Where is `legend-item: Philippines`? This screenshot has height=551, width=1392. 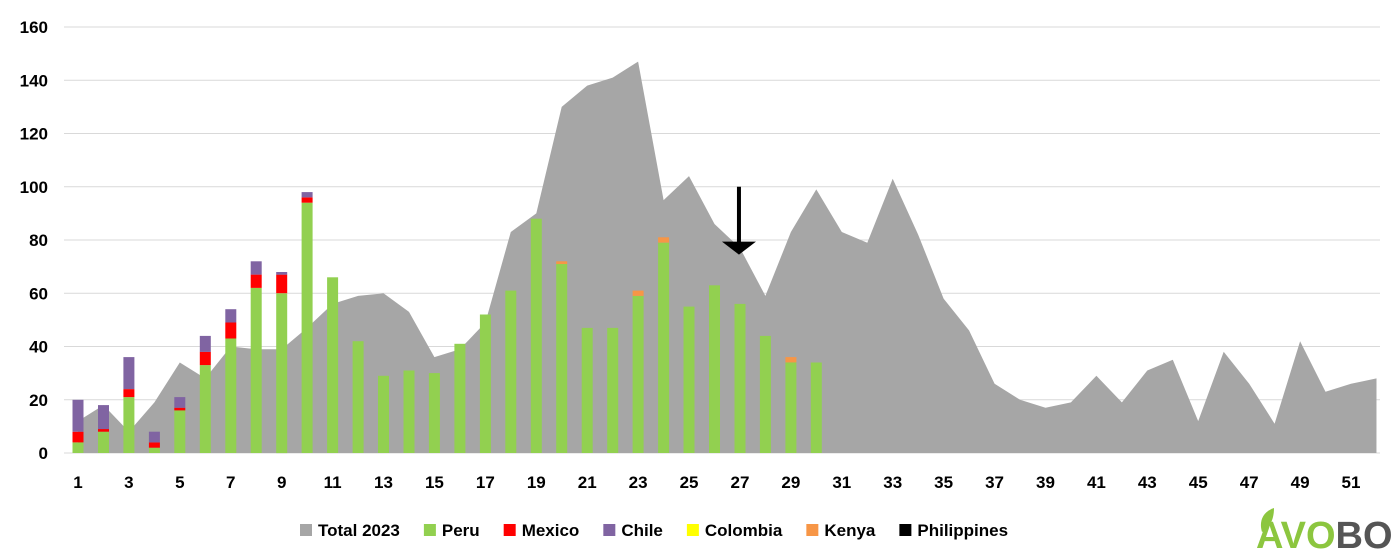
legend-item: Philippines is located at coordinates (953, 530).